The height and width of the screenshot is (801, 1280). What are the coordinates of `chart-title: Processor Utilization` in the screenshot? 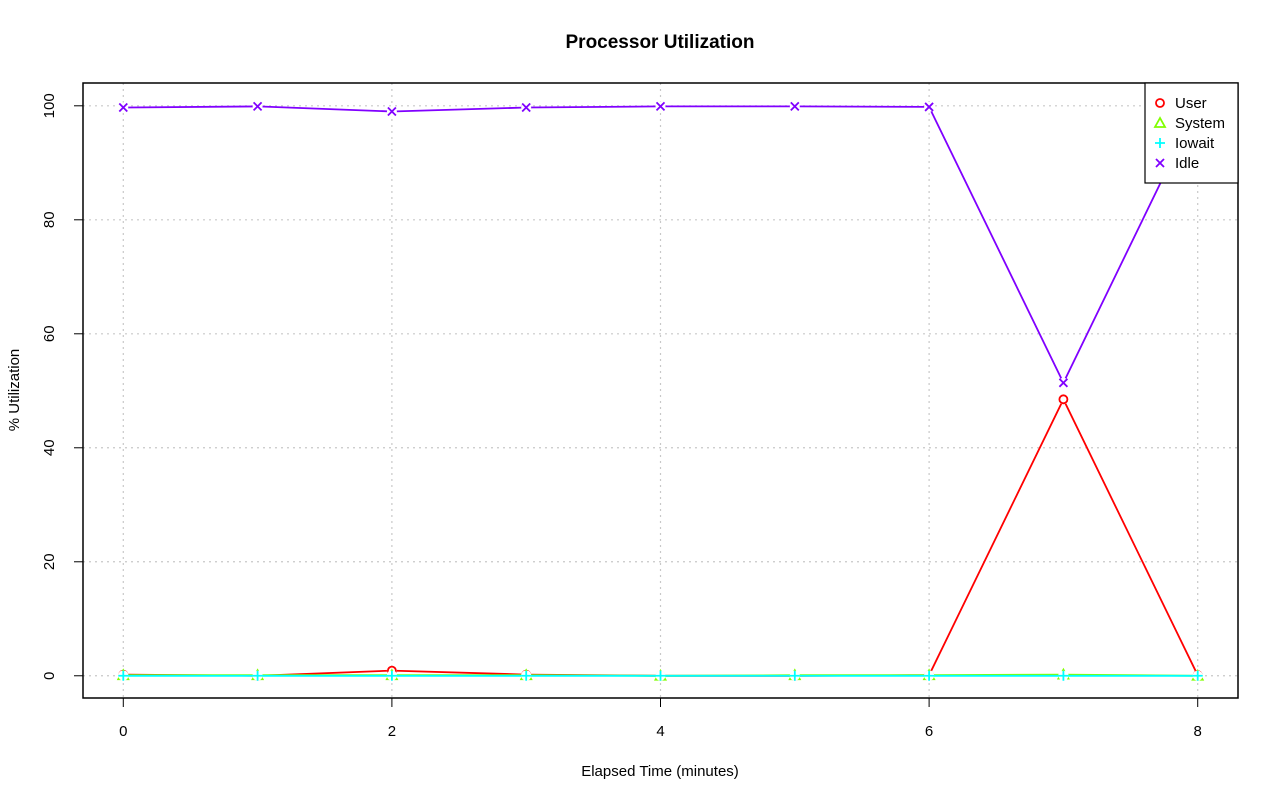 It's located at (660, 42).